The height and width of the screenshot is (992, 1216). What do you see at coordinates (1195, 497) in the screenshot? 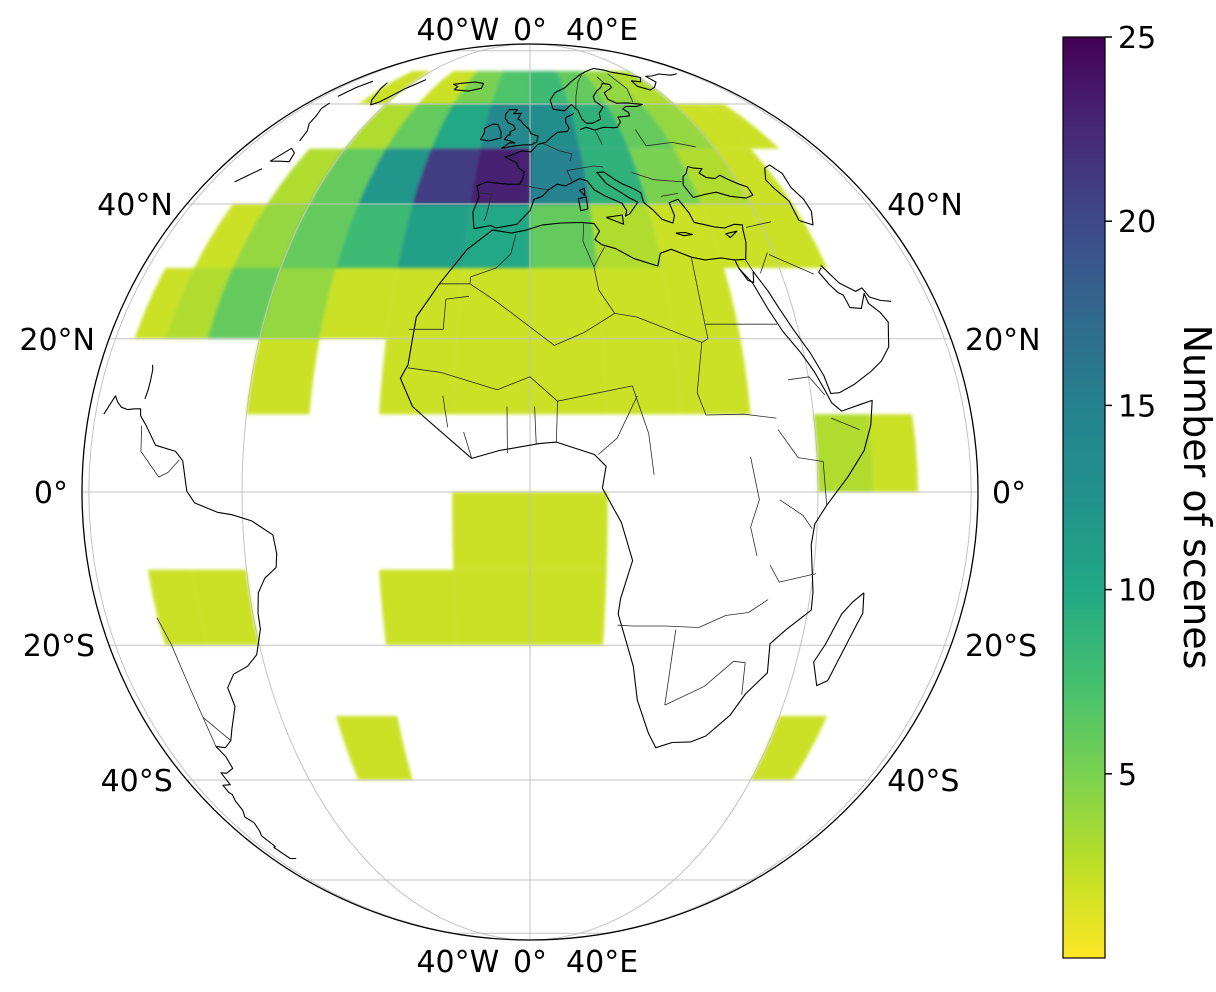
I see `colorbar-label: Number of scenes` at bounding box center [1195, 497].